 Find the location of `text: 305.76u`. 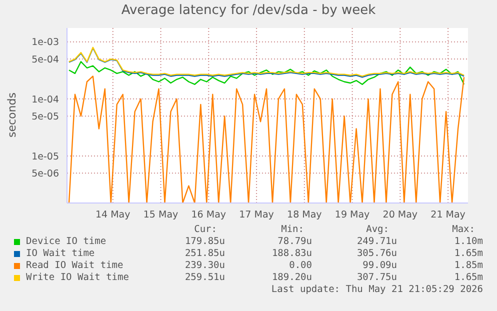

text: 305.76u is located at coordinates (376, 253).